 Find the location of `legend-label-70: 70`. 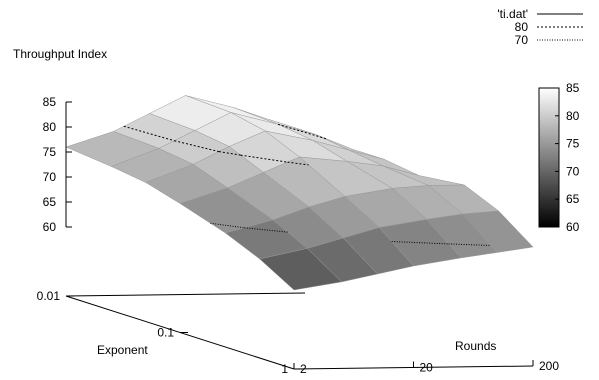

legend-label-70: 70 is located at coordinates (522, 40).